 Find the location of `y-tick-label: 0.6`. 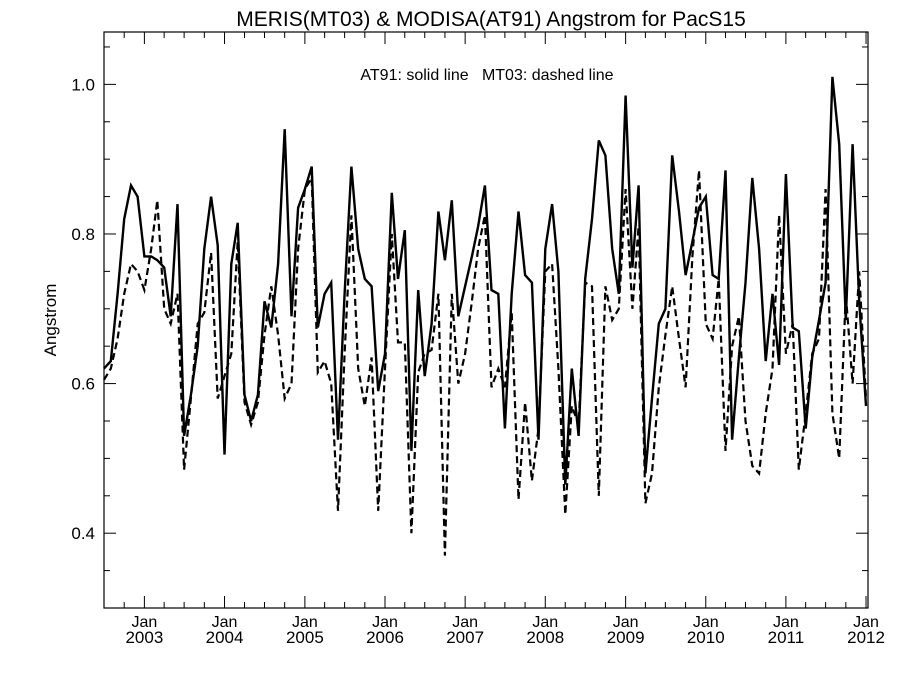

y-tick-label: 0.6 is located at coordinates (83, 384).